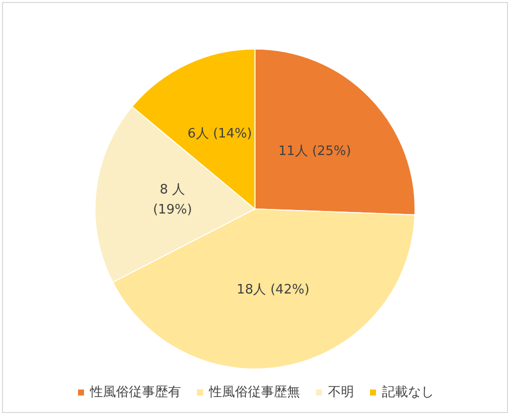  I want to click on legend-label: 性風俗従事歴無, so click(254, 392).